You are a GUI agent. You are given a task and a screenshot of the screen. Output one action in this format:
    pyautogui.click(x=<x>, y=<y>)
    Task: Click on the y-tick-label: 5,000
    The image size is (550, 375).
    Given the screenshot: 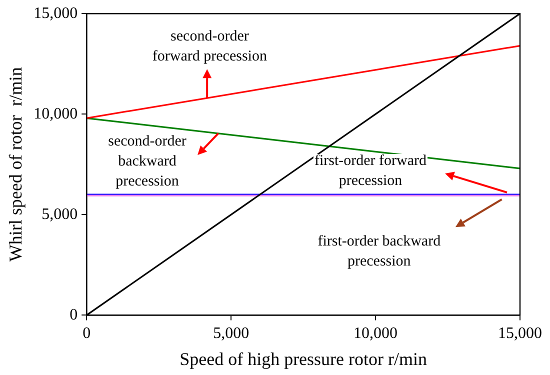 What is the action you would take?
    pyautogui.click(x=60, y=214)
    